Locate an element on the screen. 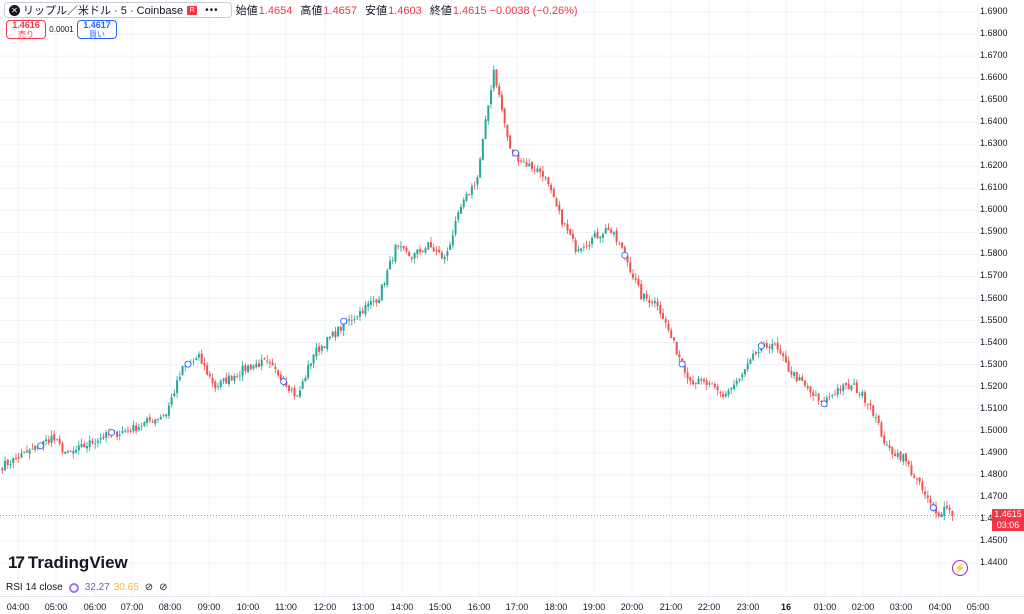  rsi-ma-value: 30.65 is located at coordinates (126, 587).